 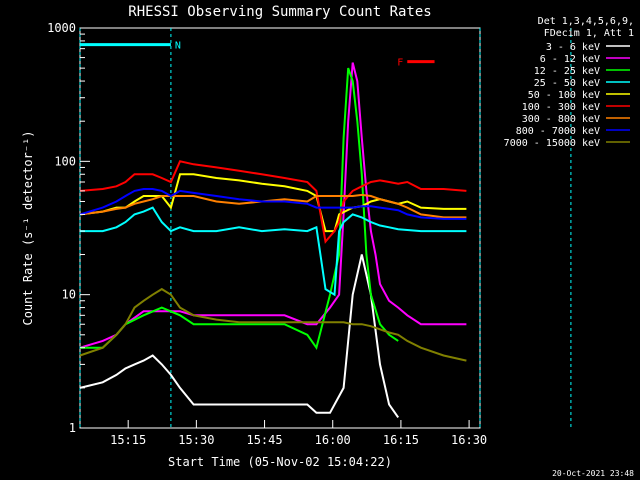 What do you see at coordinates (72, 428) in the screenshot?
I see `y-tick-label-0: 1` at bounding box center [72, 428].